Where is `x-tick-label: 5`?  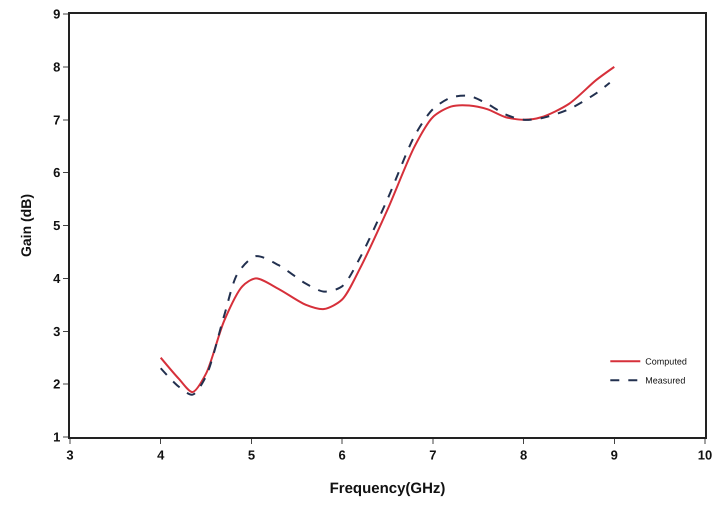 x-tick-label: 5 is located at coordinates (252, 455).